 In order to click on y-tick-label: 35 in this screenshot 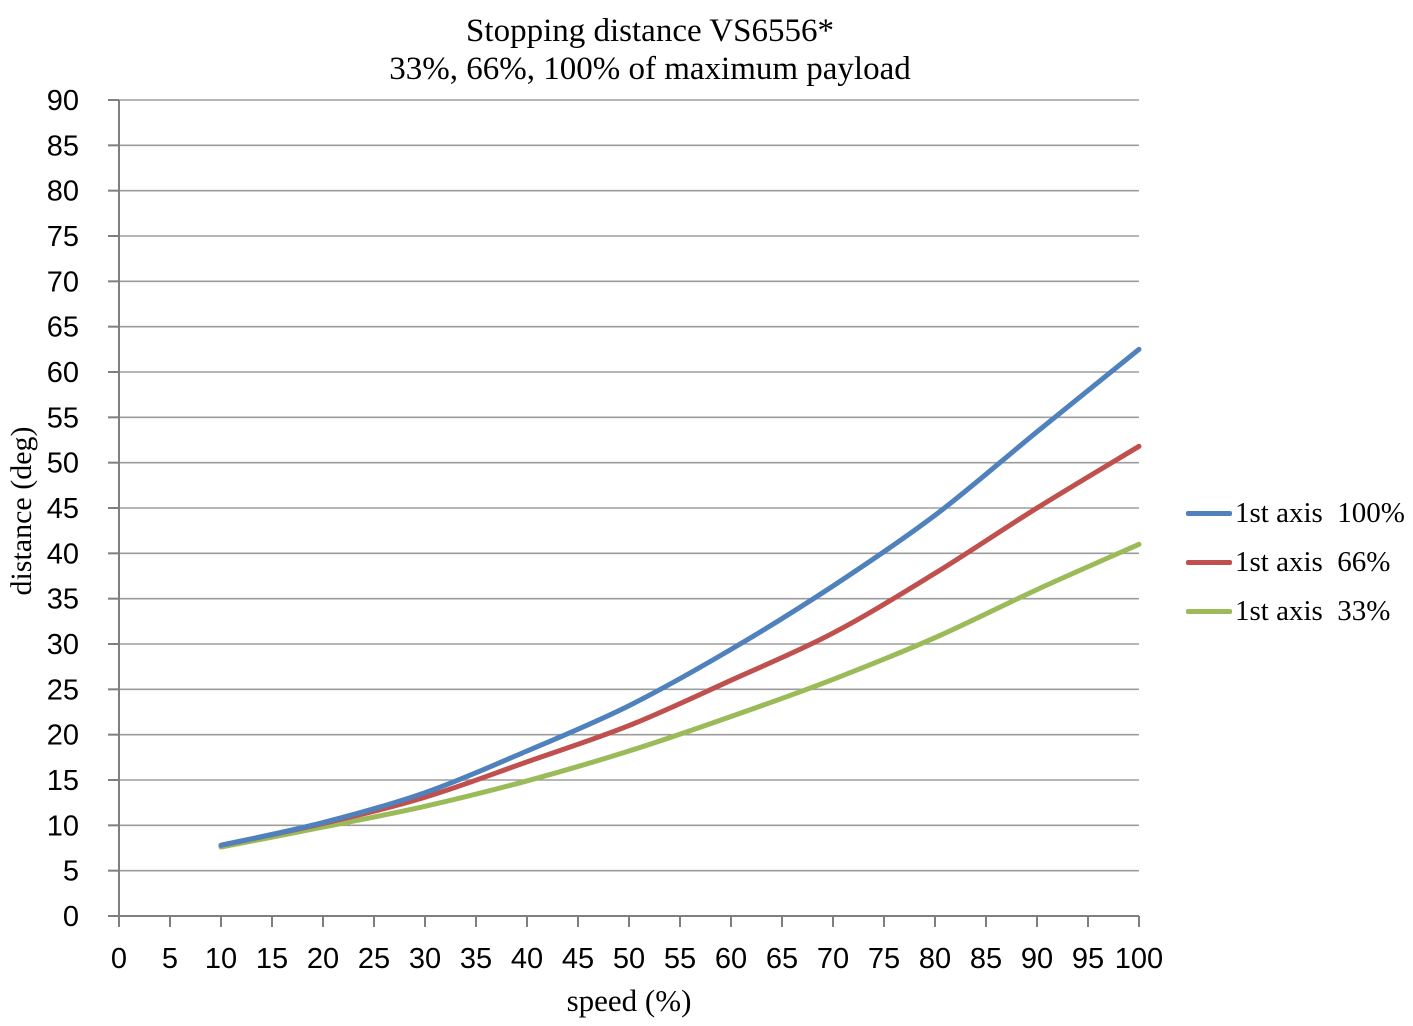, I will do `click(63, 600)`.